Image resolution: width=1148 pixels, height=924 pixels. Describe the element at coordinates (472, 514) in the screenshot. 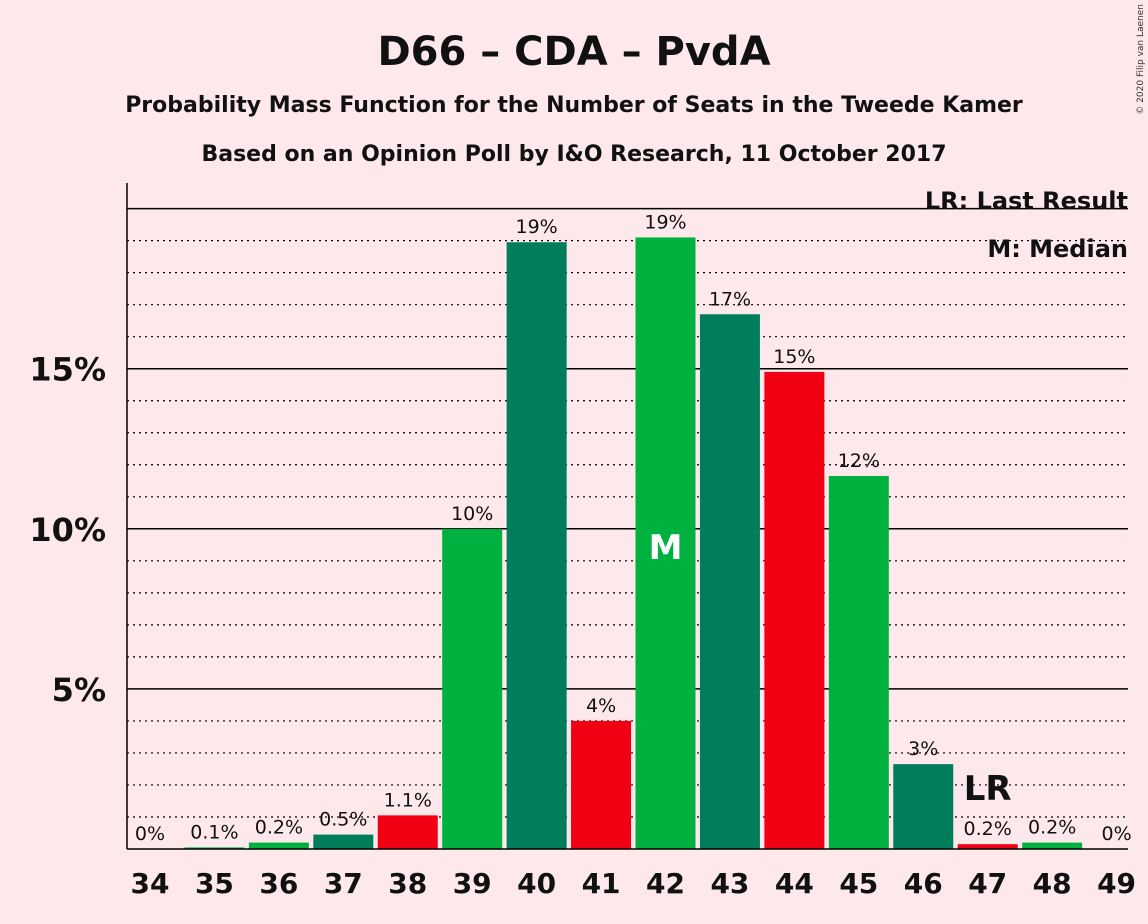

I see `bar-label-39: 10%` at that location.